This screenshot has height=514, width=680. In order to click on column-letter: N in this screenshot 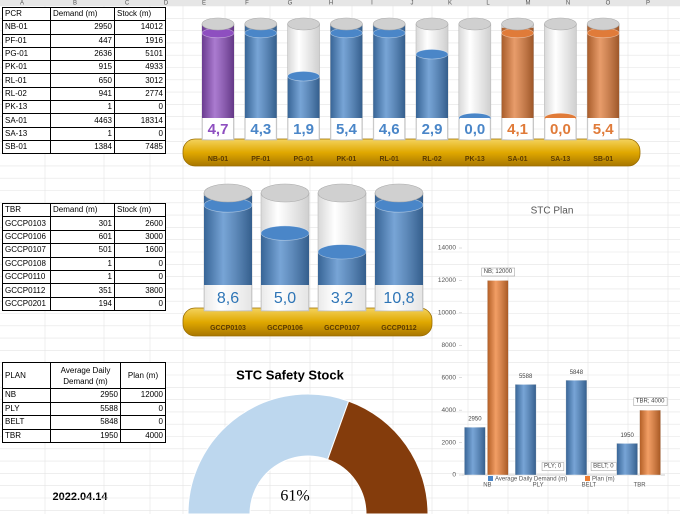, I will do `click(568, 4)`.